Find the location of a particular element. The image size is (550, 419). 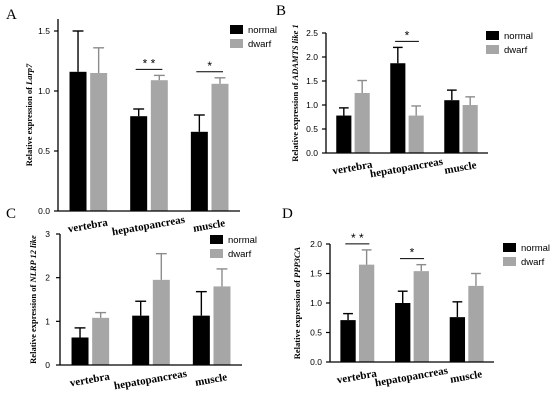

y-axis-label: Relative expression of PPP3CA is located at coordinates (297, 302).